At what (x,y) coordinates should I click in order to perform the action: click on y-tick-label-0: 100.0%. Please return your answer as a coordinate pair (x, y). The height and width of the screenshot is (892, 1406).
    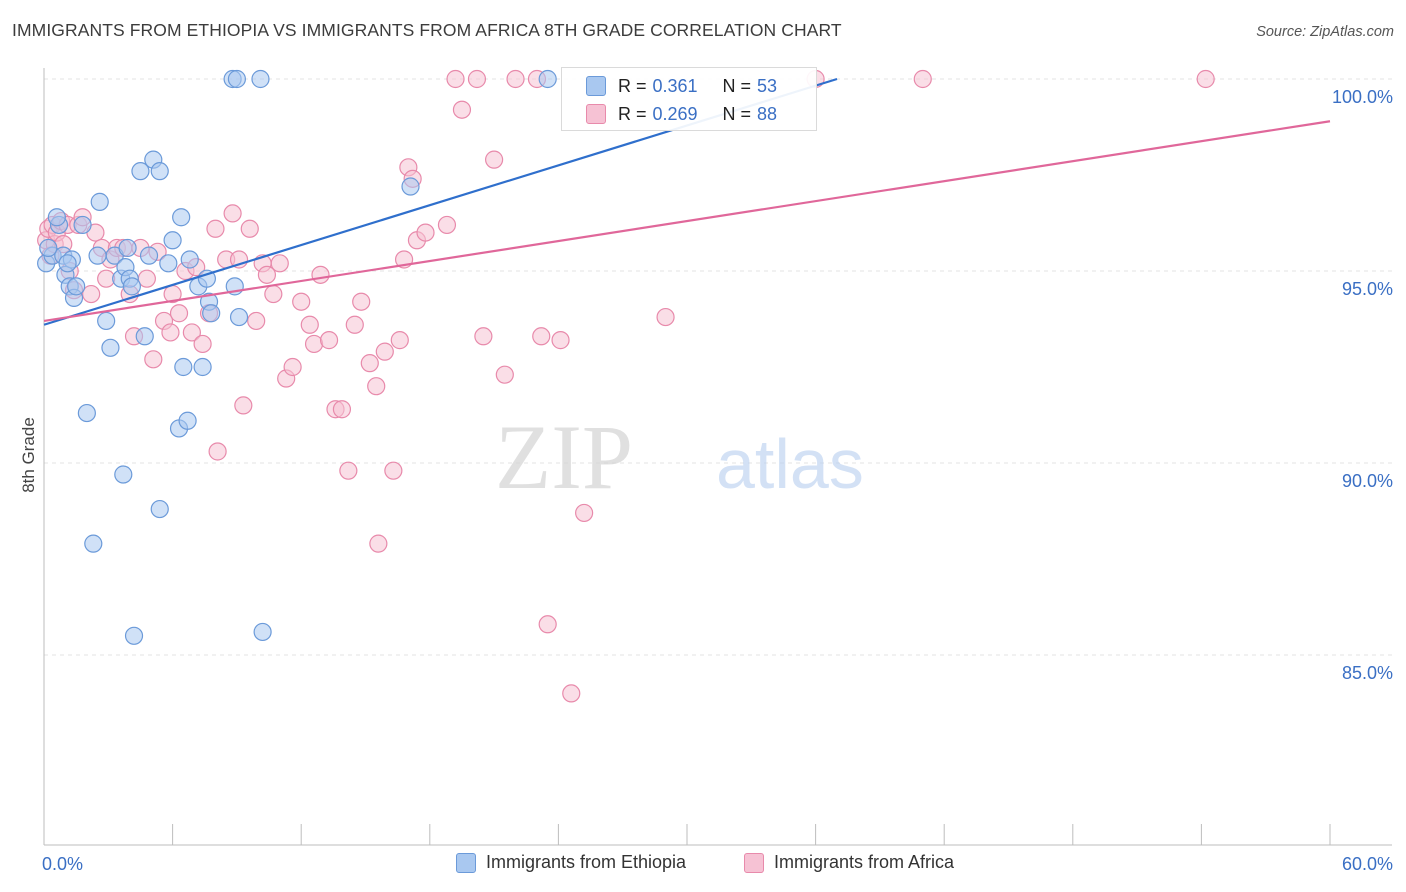
    Looking at the image, I should click on (1362, 97).